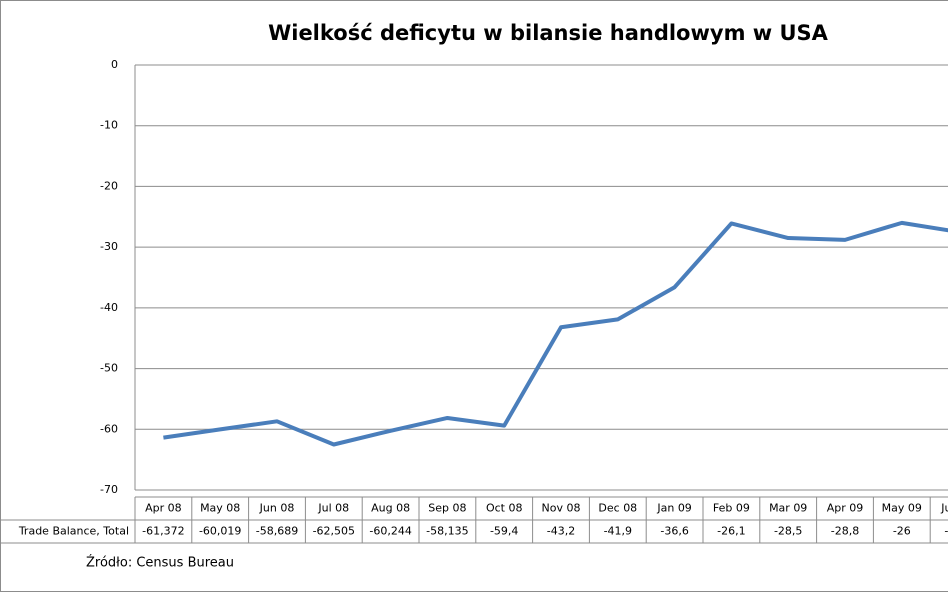 This screenshot has height=593, width=948. What do you see at coordinates (561, 508) in the screenshot?
I see `x-tick-label: Nov 08` at bounding box center [561, 508].